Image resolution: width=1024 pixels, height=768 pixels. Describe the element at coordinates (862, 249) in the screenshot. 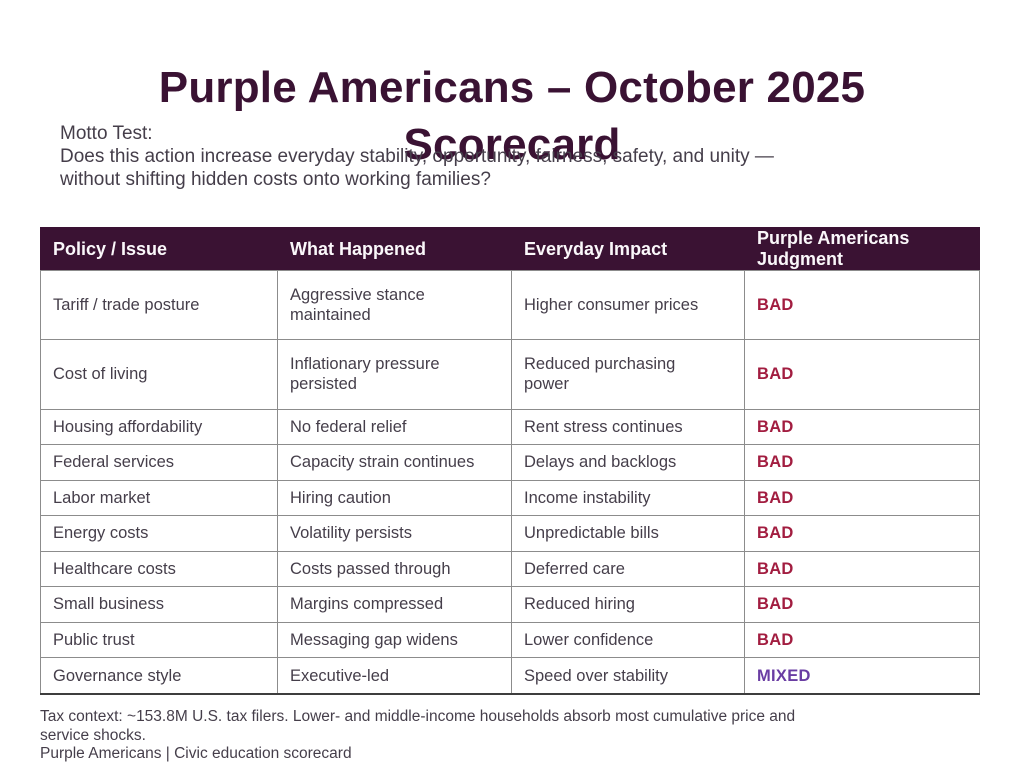

I see `column-header: Purple Americans Judgment` at that location.